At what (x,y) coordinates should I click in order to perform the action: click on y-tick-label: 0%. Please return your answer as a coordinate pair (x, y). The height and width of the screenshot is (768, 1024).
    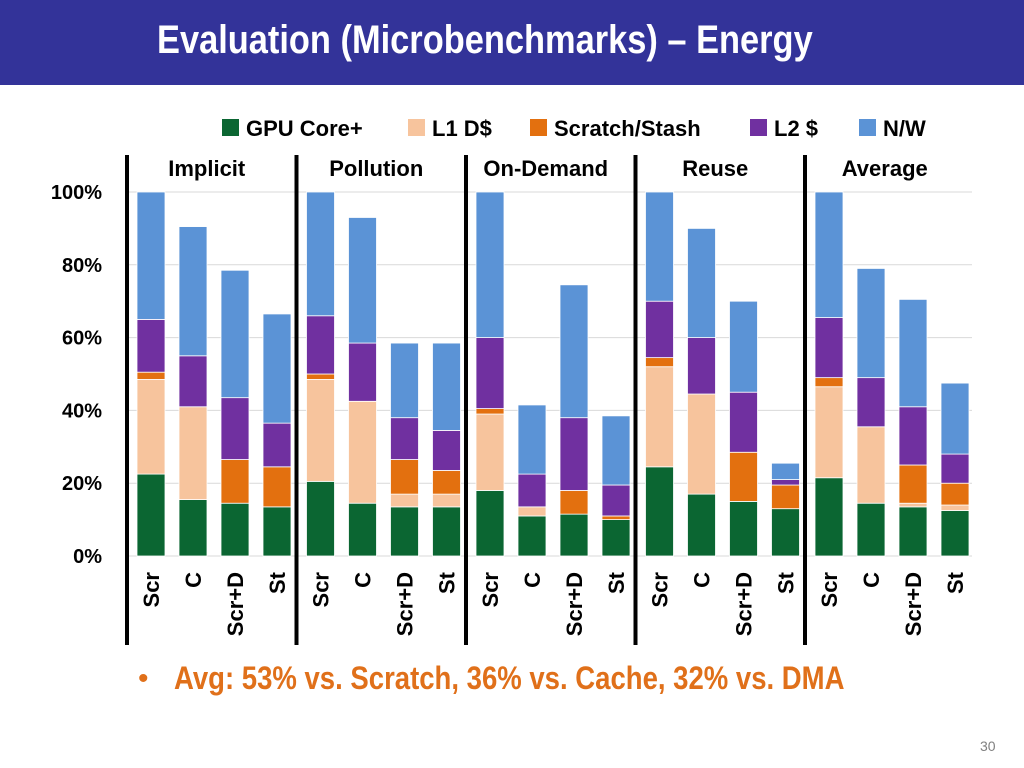
    Looking at the image, I should click on (87, 557).